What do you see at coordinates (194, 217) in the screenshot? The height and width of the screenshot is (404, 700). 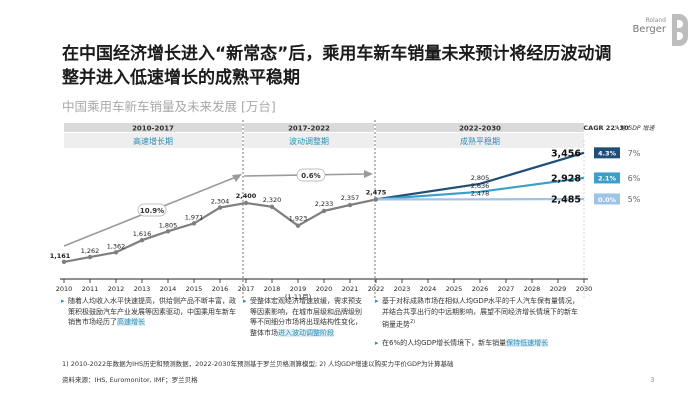 I see `data-label: 1,971` at bounding box center [194, 217].